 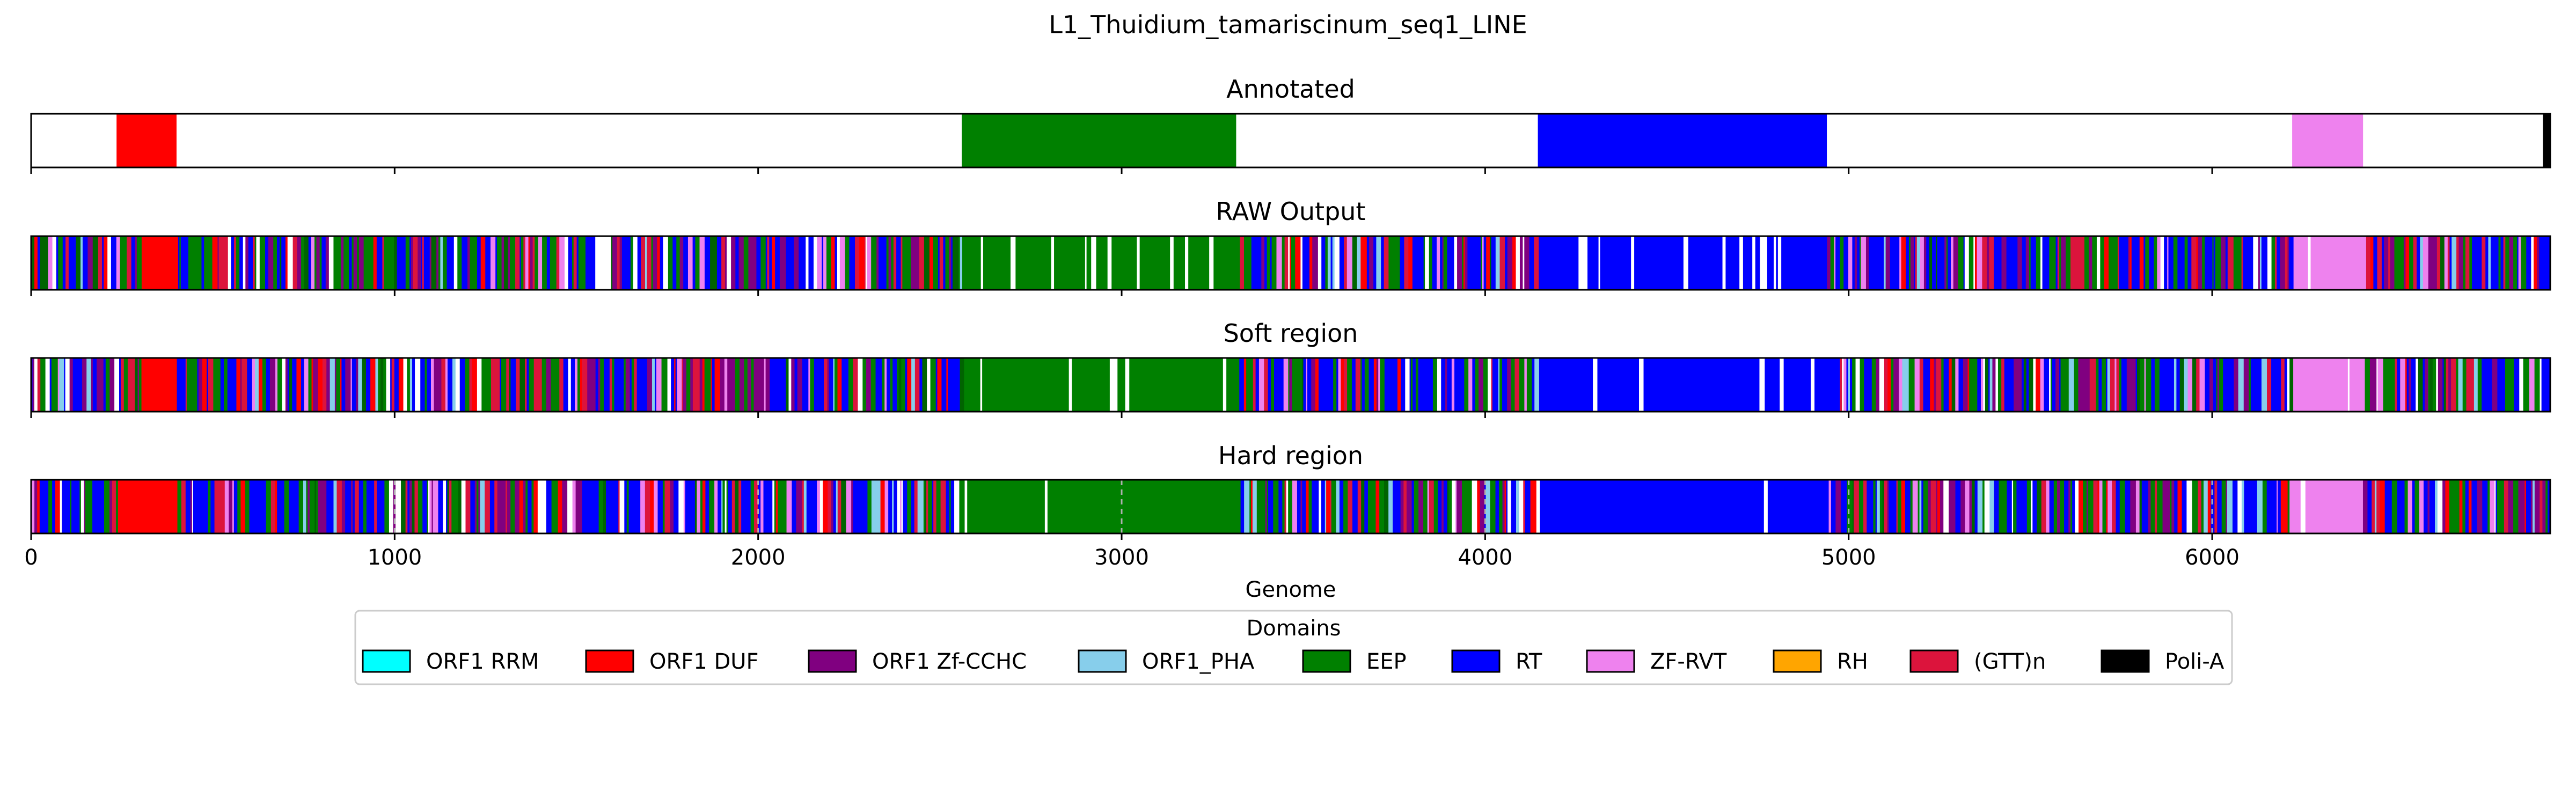 What do you see at coordinates (1290, 140) in the screenshot?
I see `panel-background` at bounding box center [1290, 140].